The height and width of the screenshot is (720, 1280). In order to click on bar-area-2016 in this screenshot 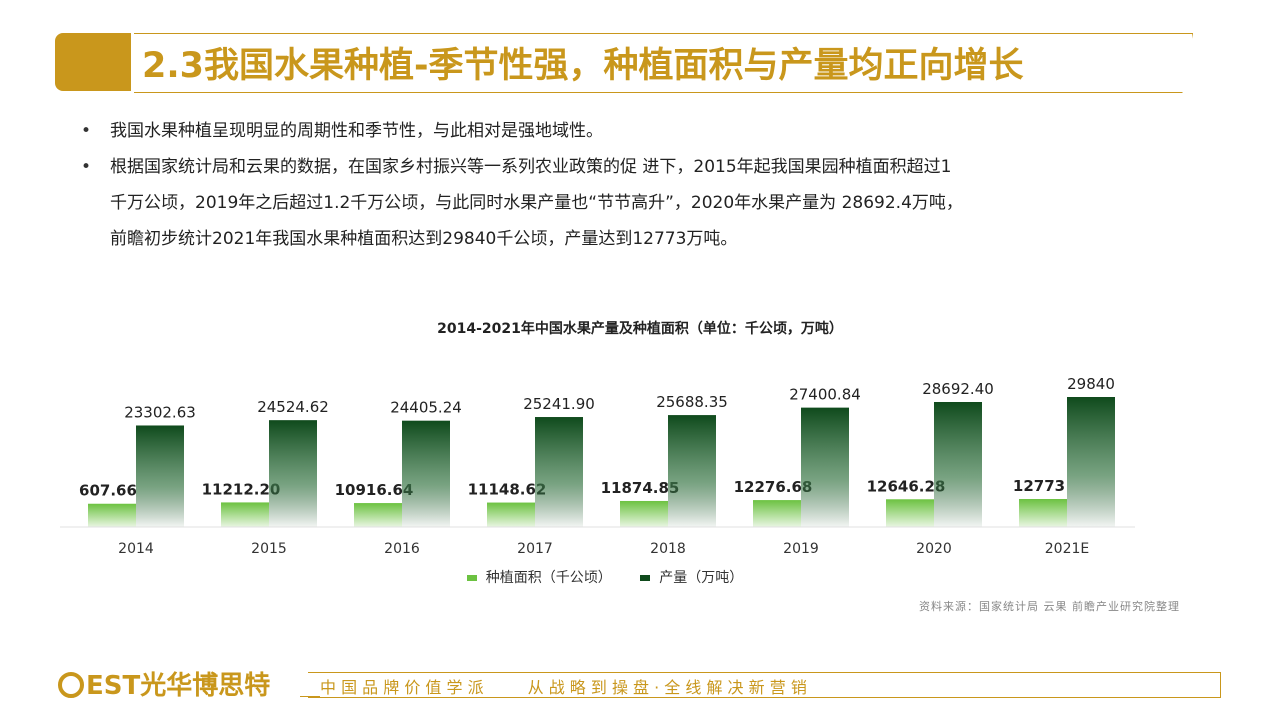, I will do `click(378, 515)`.